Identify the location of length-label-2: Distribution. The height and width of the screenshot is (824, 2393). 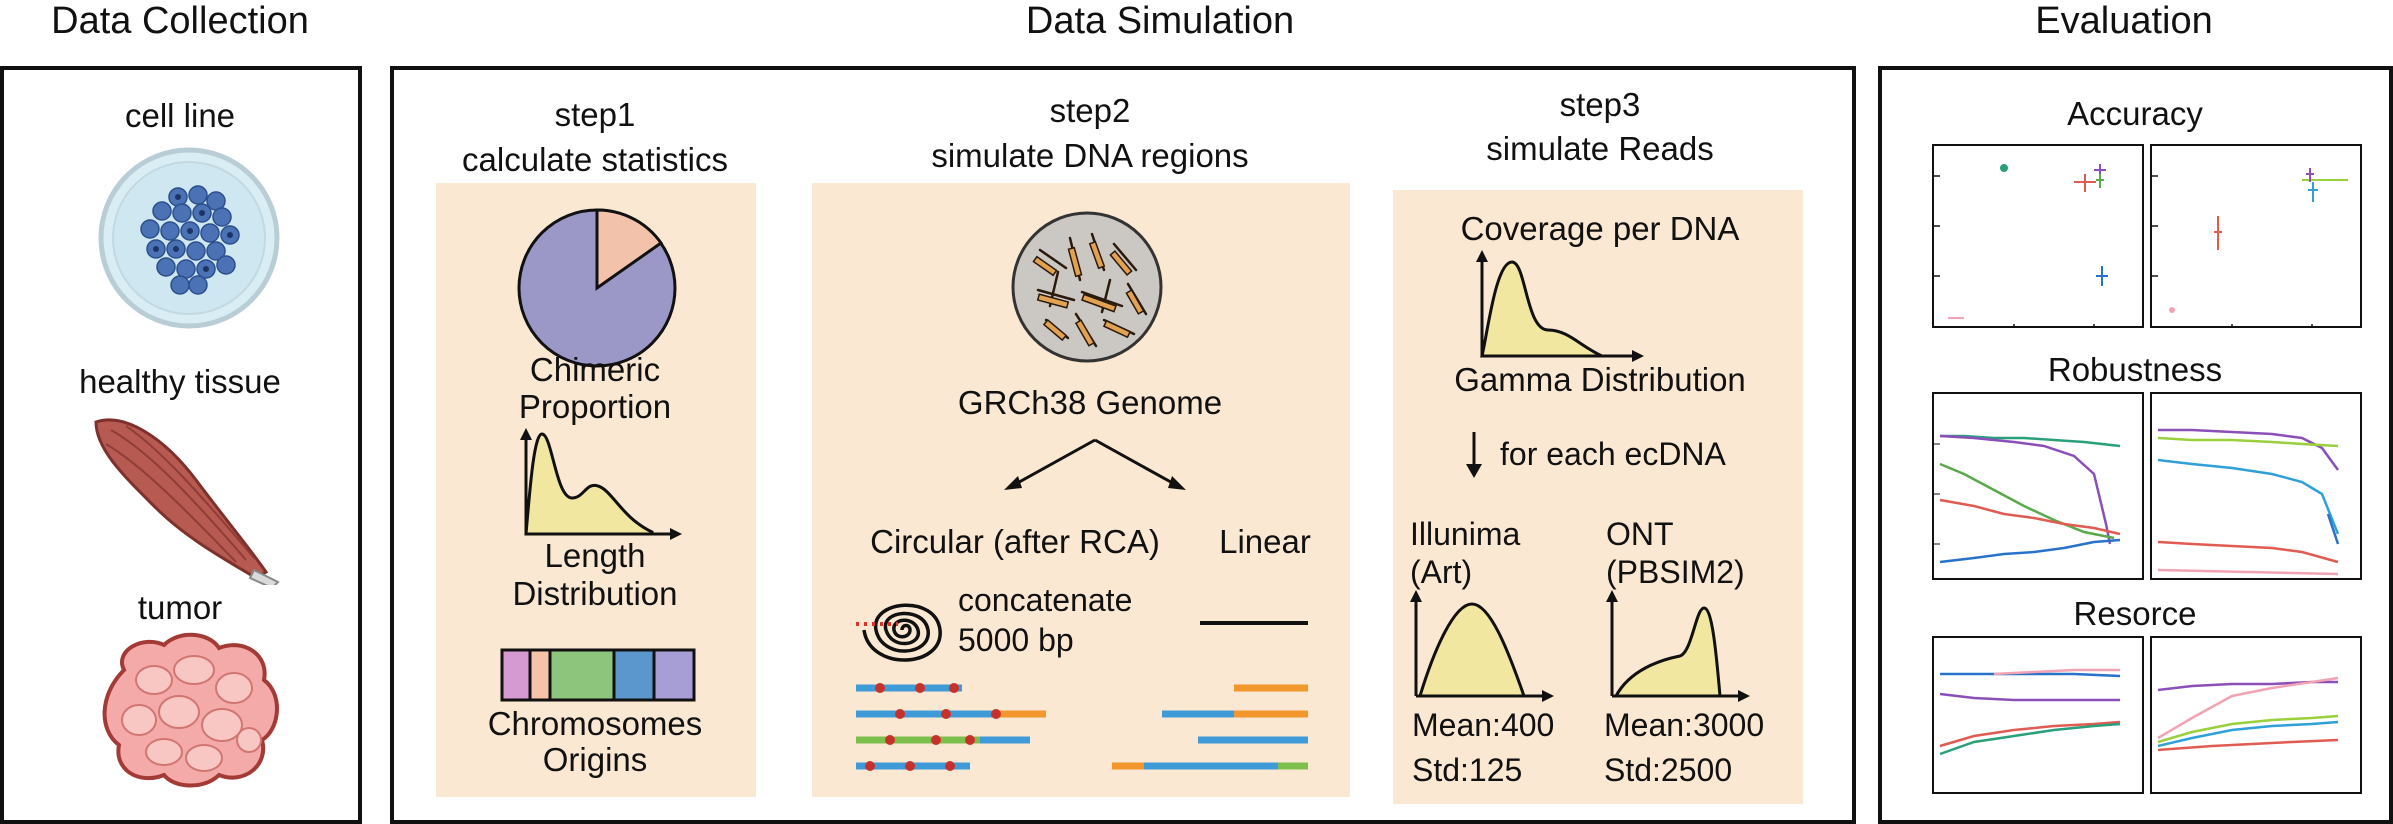
(595, 593).